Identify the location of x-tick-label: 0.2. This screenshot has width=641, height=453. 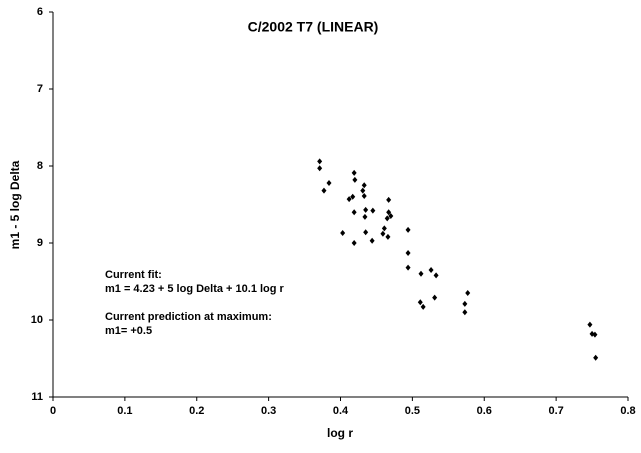
(196, 411).